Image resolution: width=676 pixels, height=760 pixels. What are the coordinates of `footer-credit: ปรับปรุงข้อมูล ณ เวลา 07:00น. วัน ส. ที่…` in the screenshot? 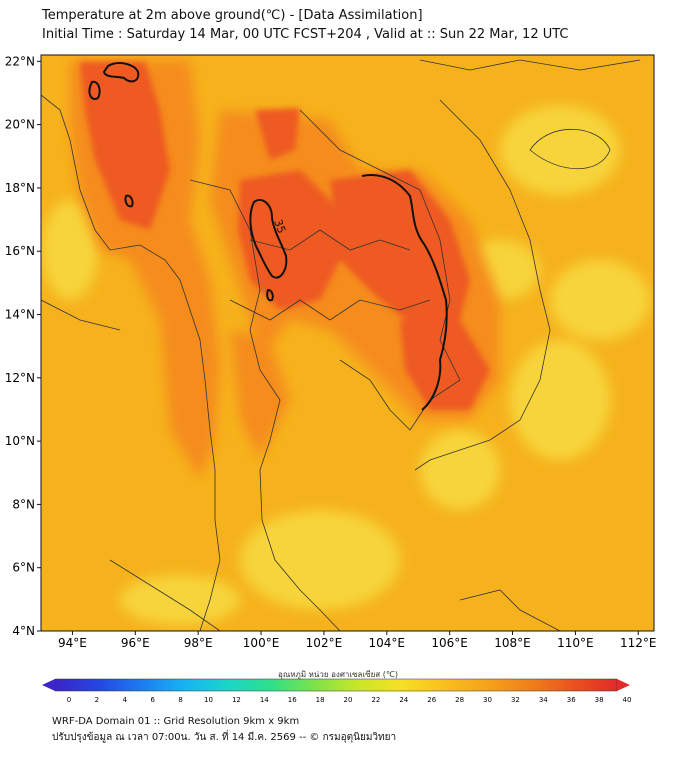 It's located at (224, 737).